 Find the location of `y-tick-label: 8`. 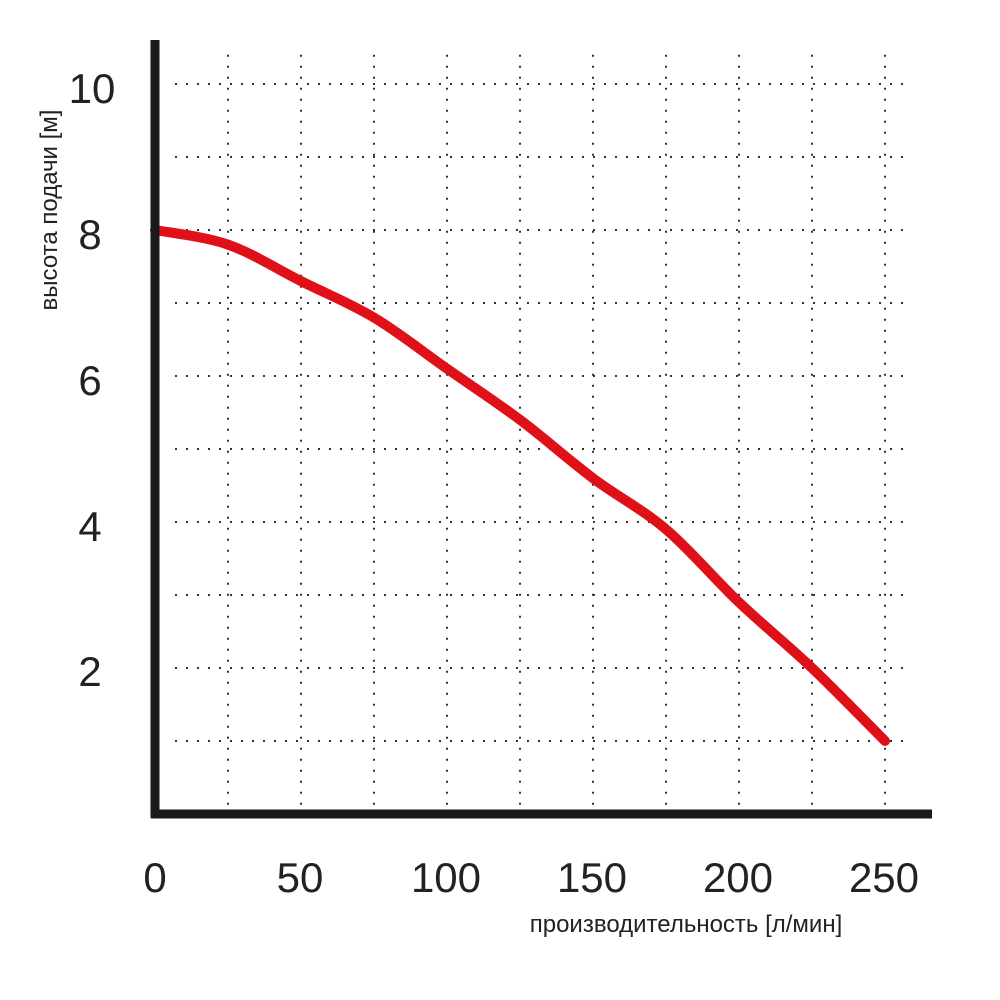

y-tick-label: 8 is located at coordinates (89, 234).